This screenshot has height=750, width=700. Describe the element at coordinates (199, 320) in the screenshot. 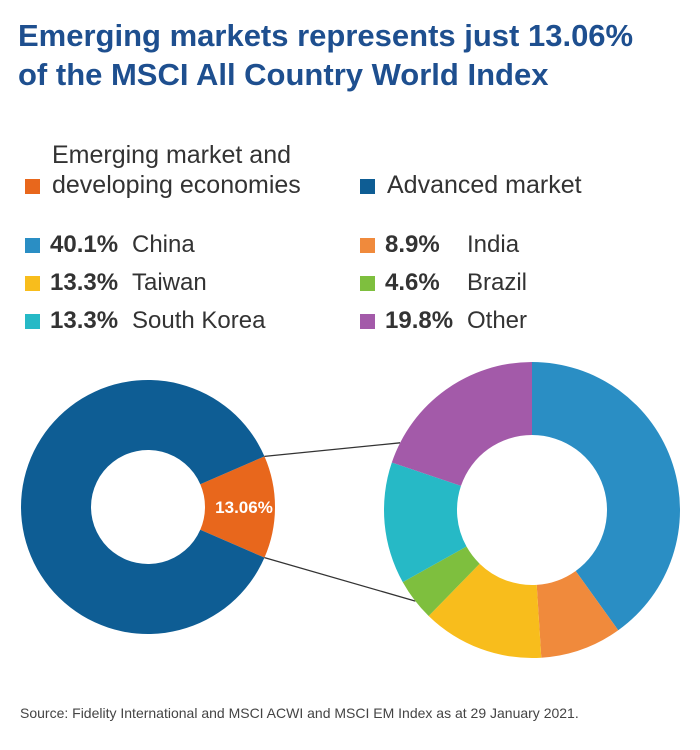

I see `legend-name-south-korea: South Korea` at that location.